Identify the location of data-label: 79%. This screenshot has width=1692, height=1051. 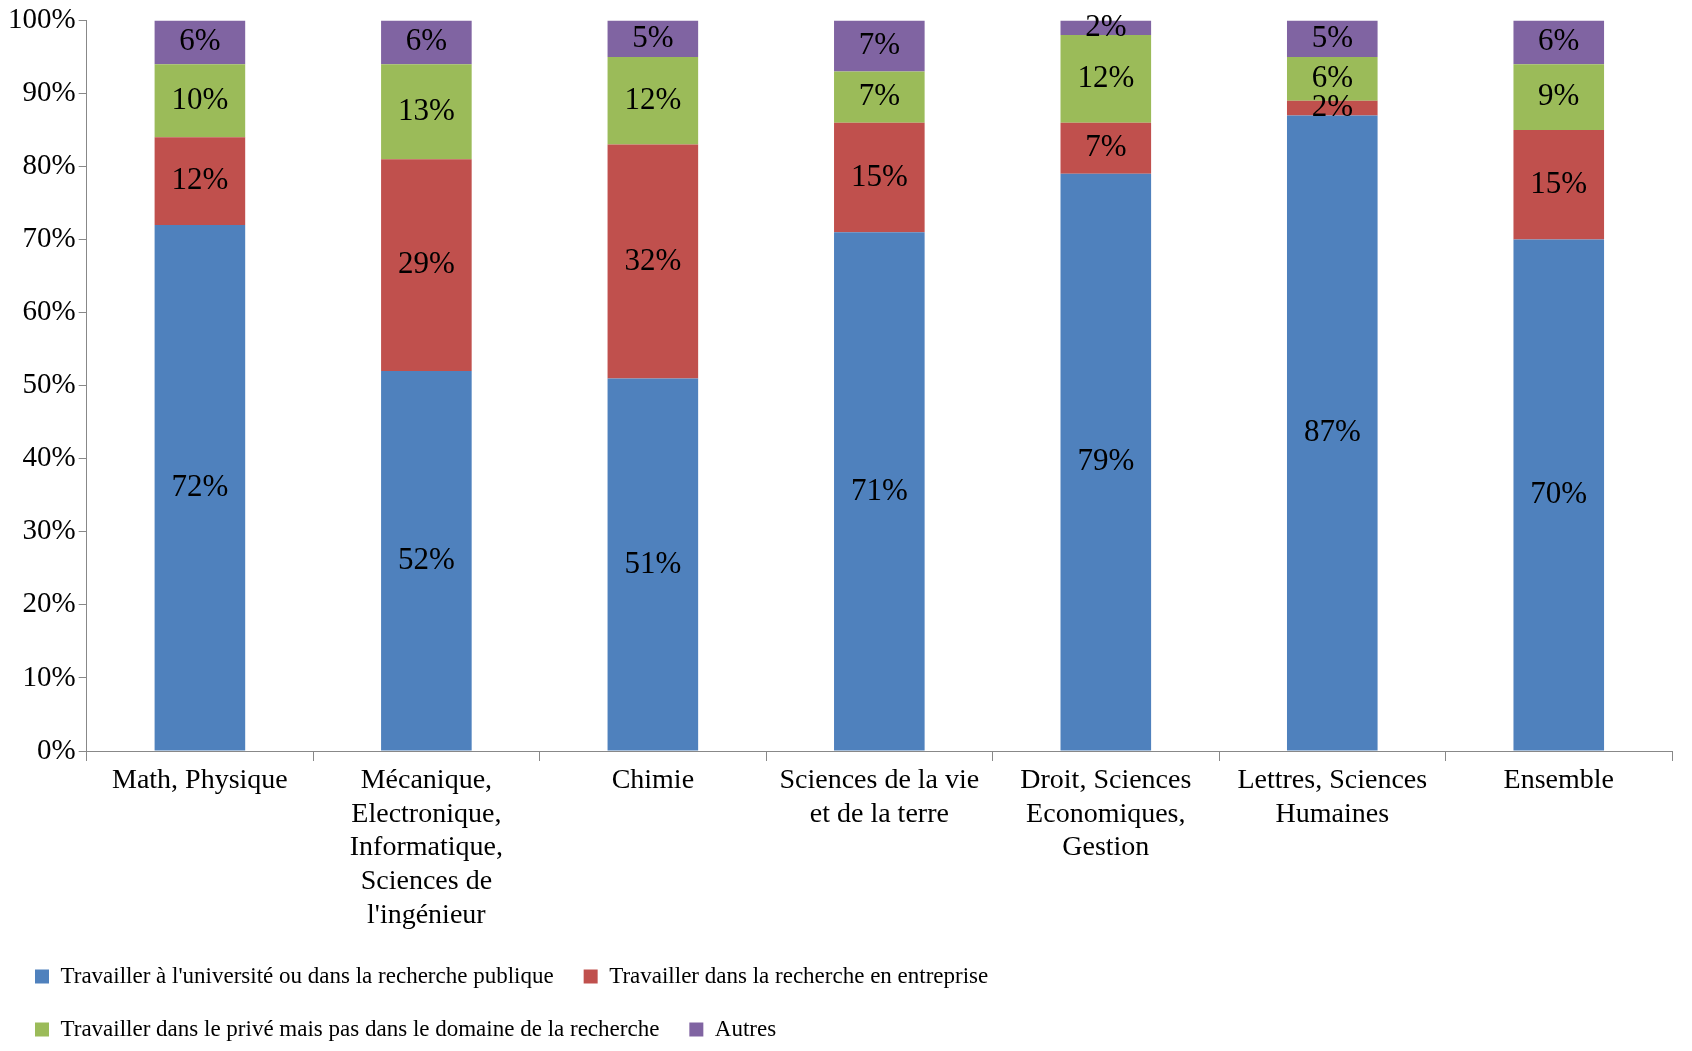
(1106, 460).